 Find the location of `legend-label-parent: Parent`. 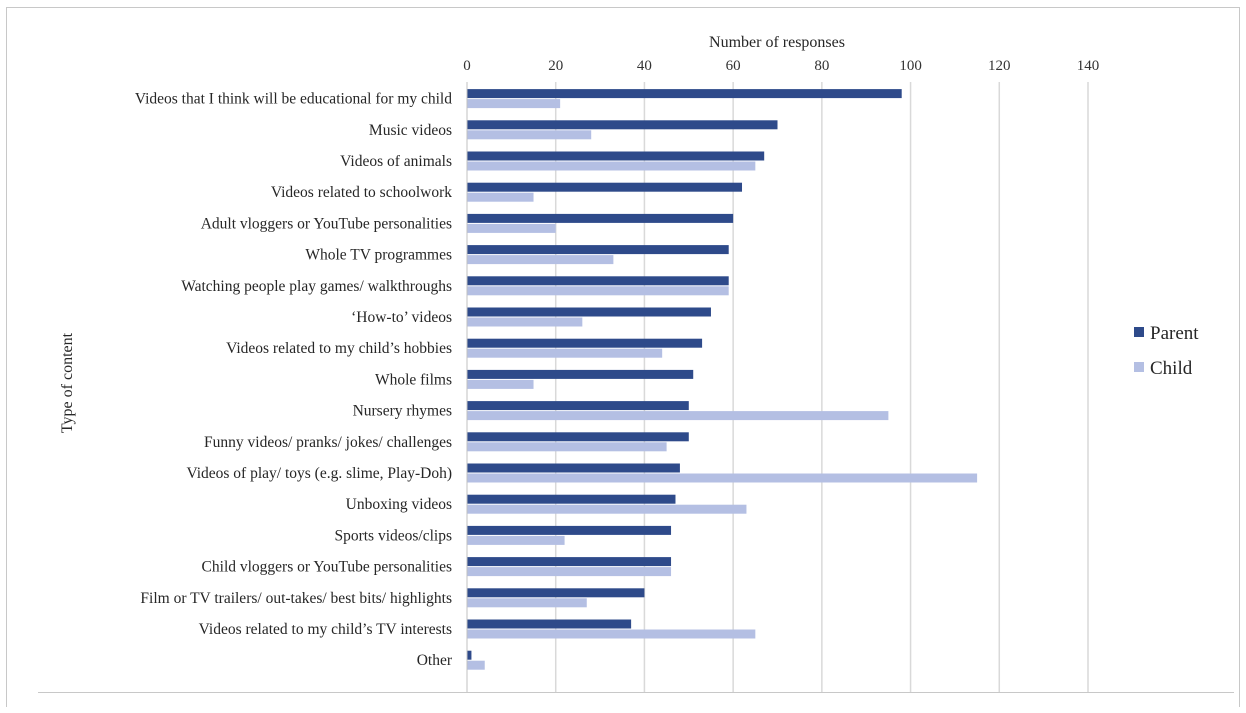

legend-label-parent: Parent is located at coordinates (1174, 333).